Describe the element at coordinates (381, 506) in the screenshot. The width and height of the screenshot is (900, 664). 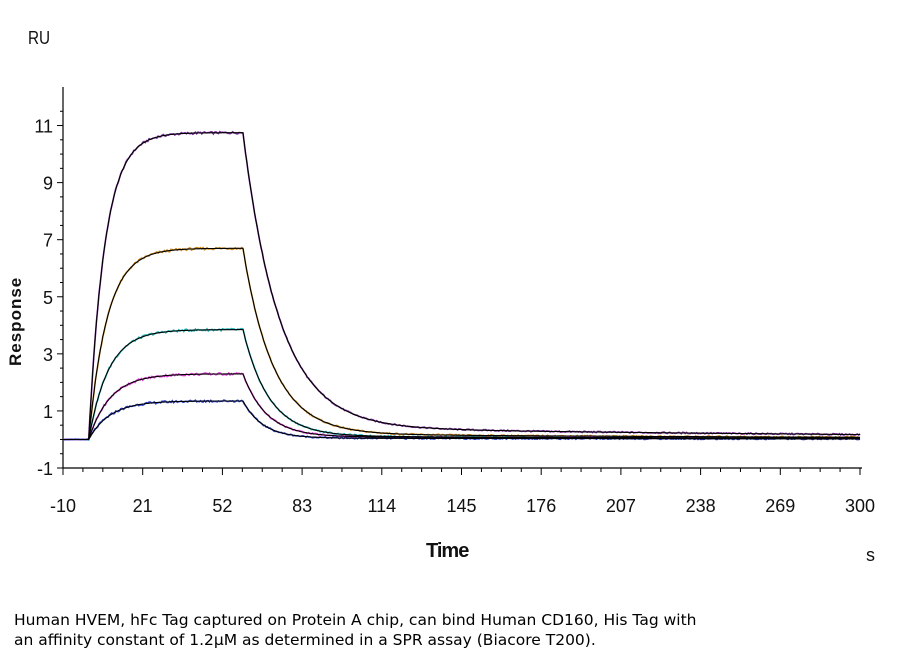
I see `x-tick-label: 114` at that location.